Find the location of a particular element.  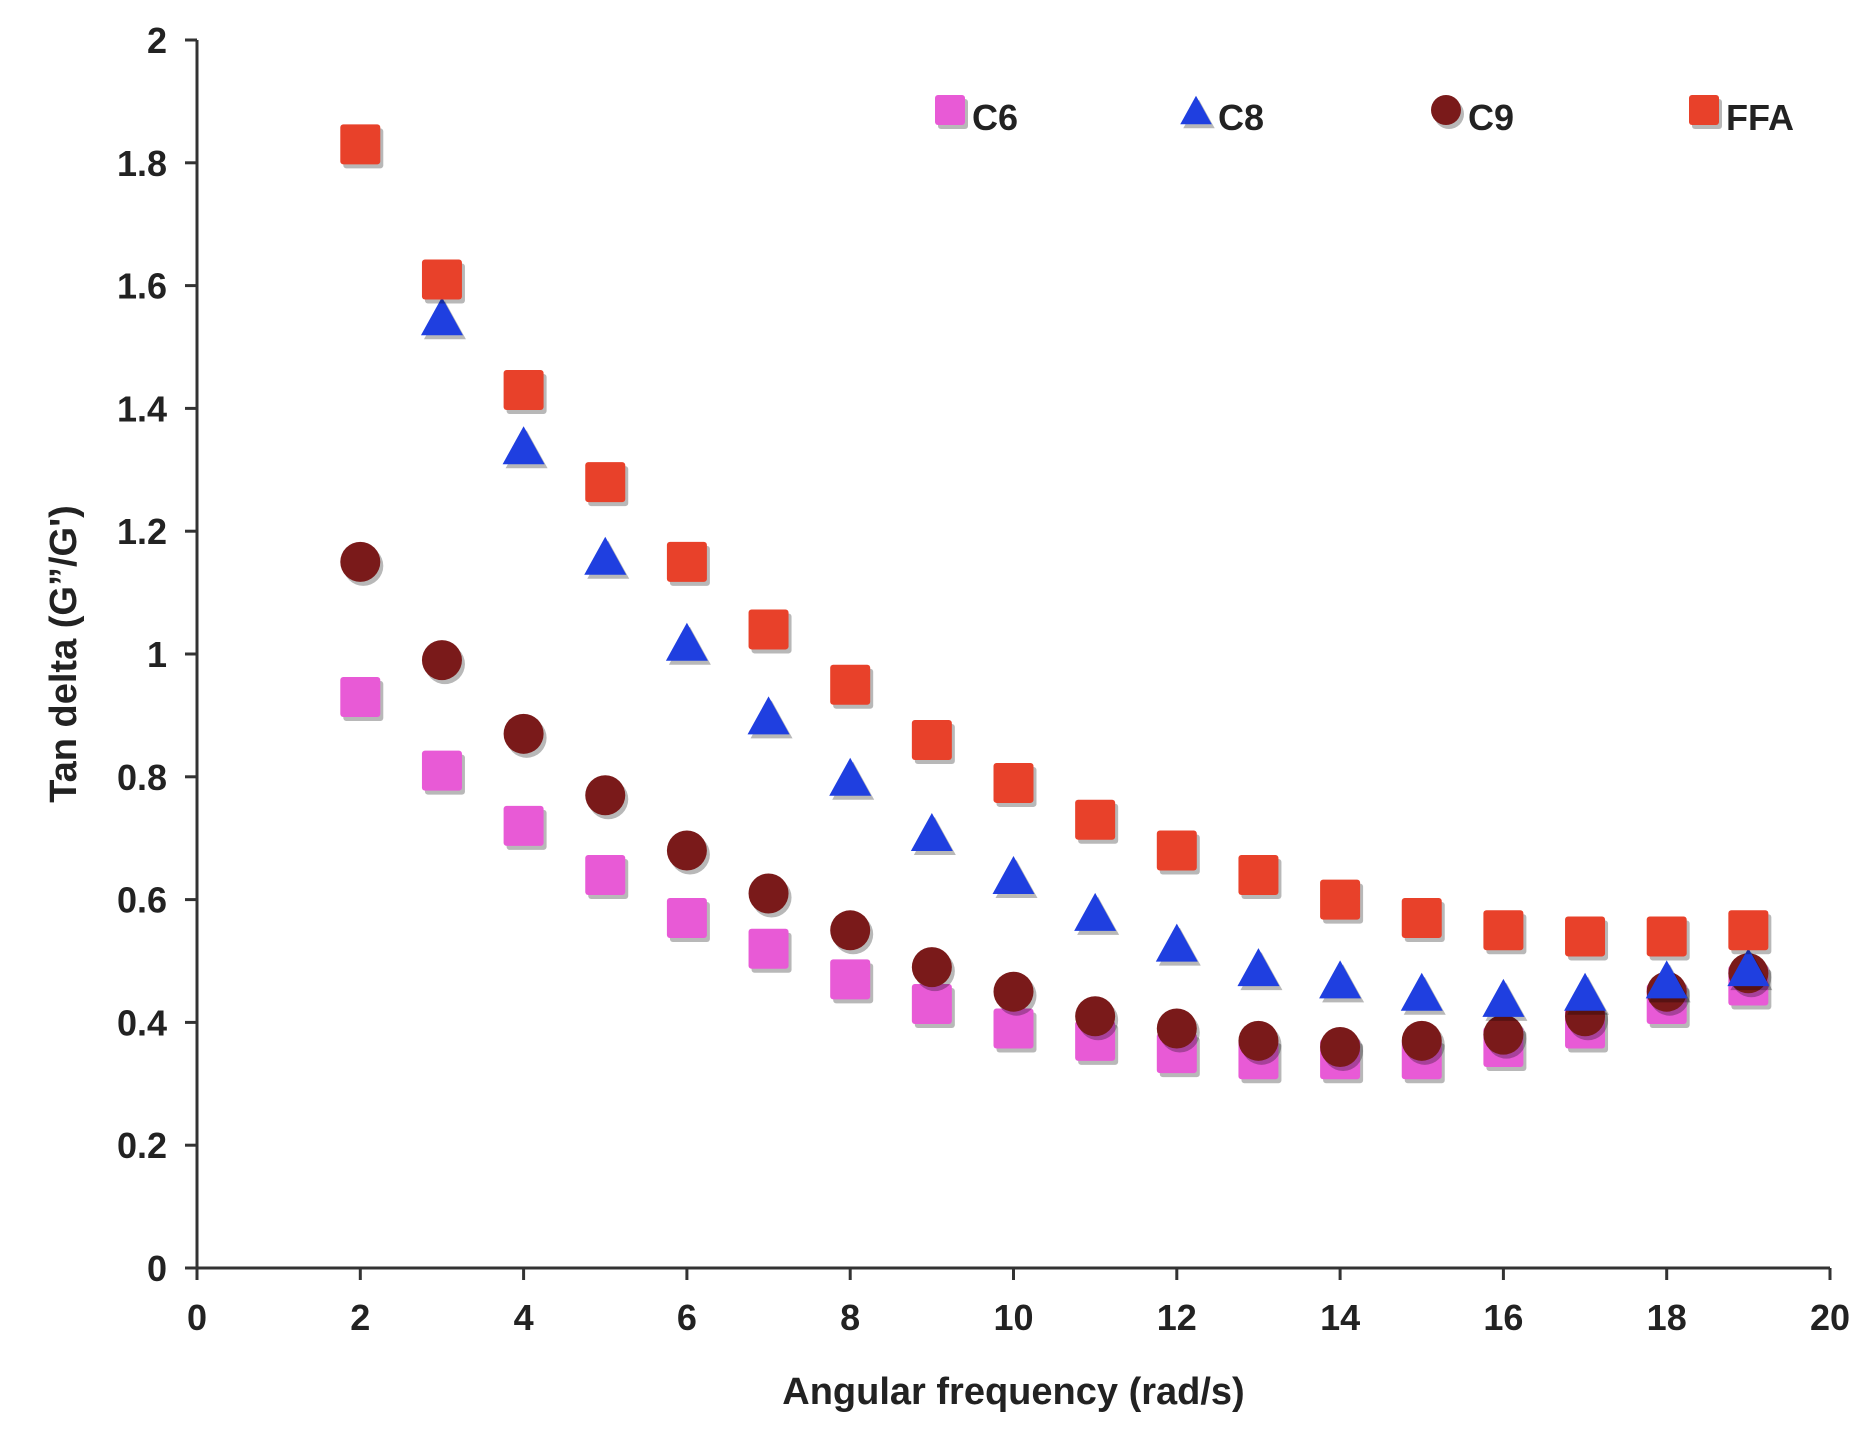

y-tick-label: 1.4 is located at coordinates (142, 408).